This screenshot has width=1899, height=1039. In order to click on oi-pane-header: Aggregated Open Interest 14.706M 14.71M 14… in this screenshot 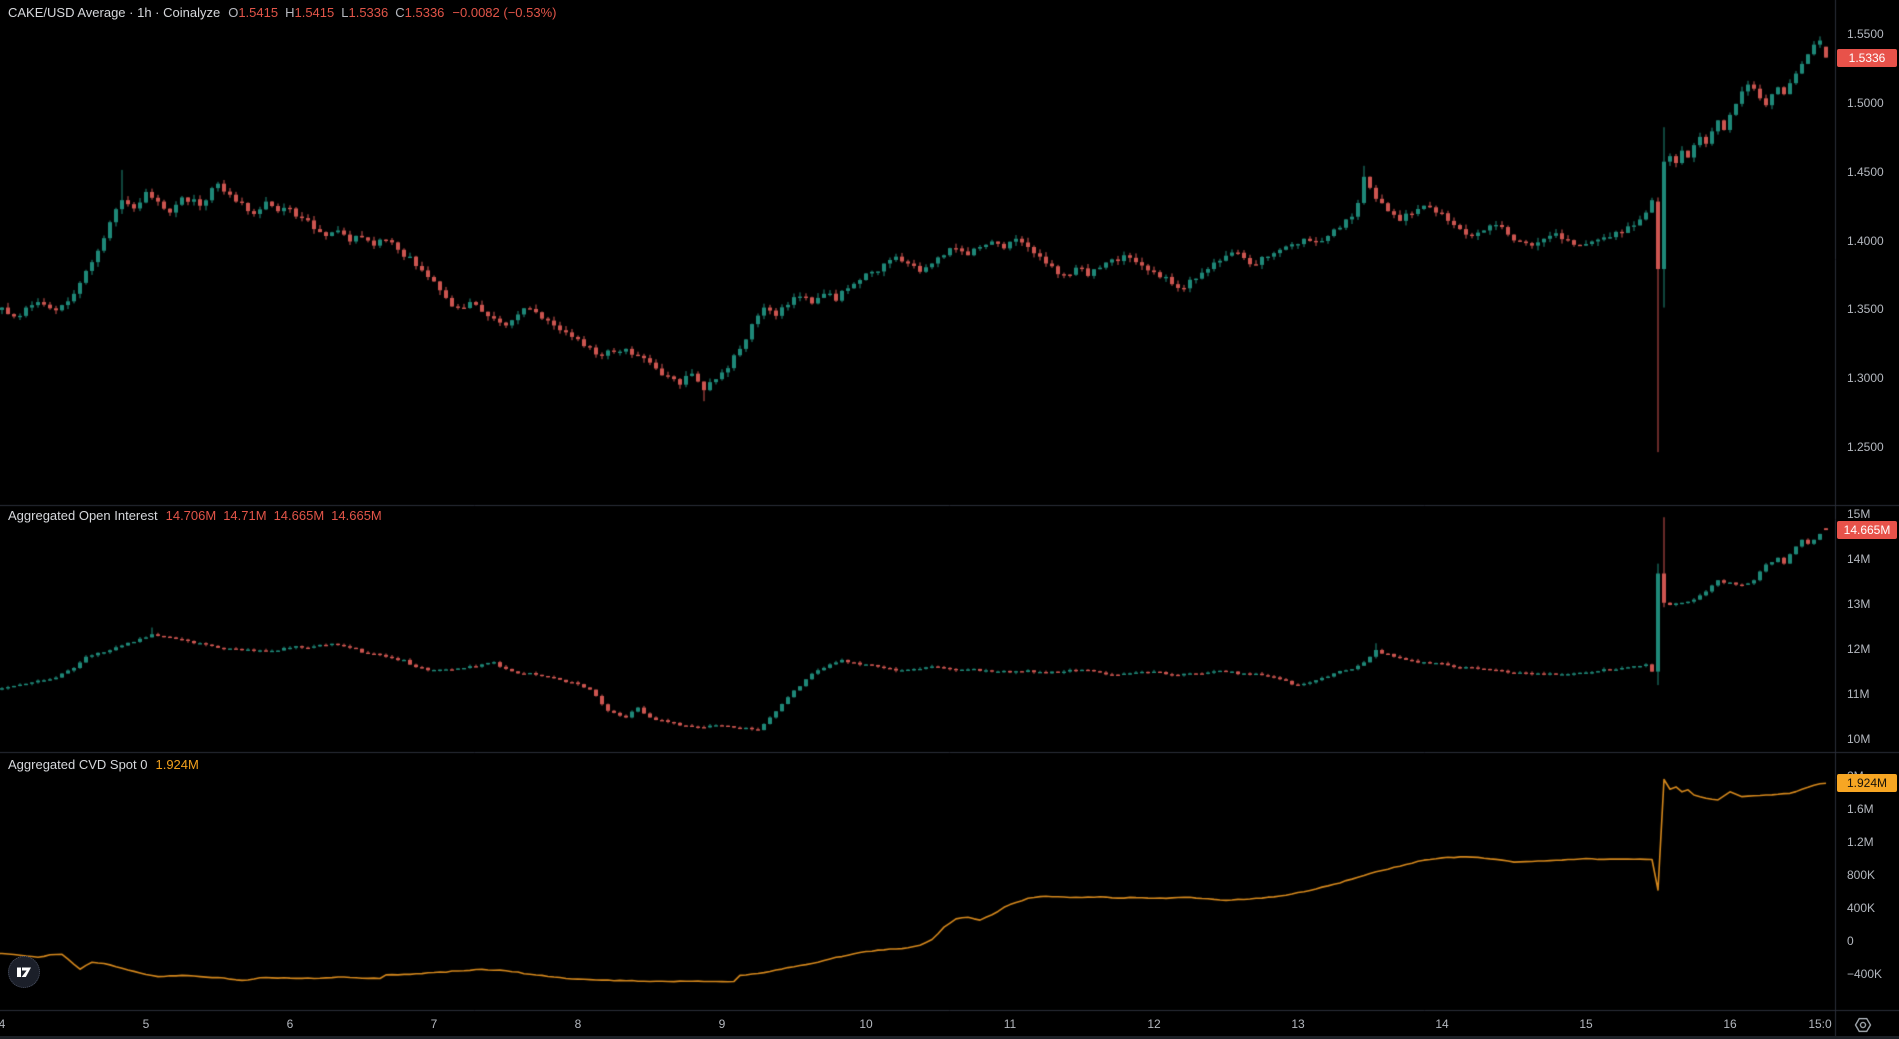, I will do `click(195, 516)`.